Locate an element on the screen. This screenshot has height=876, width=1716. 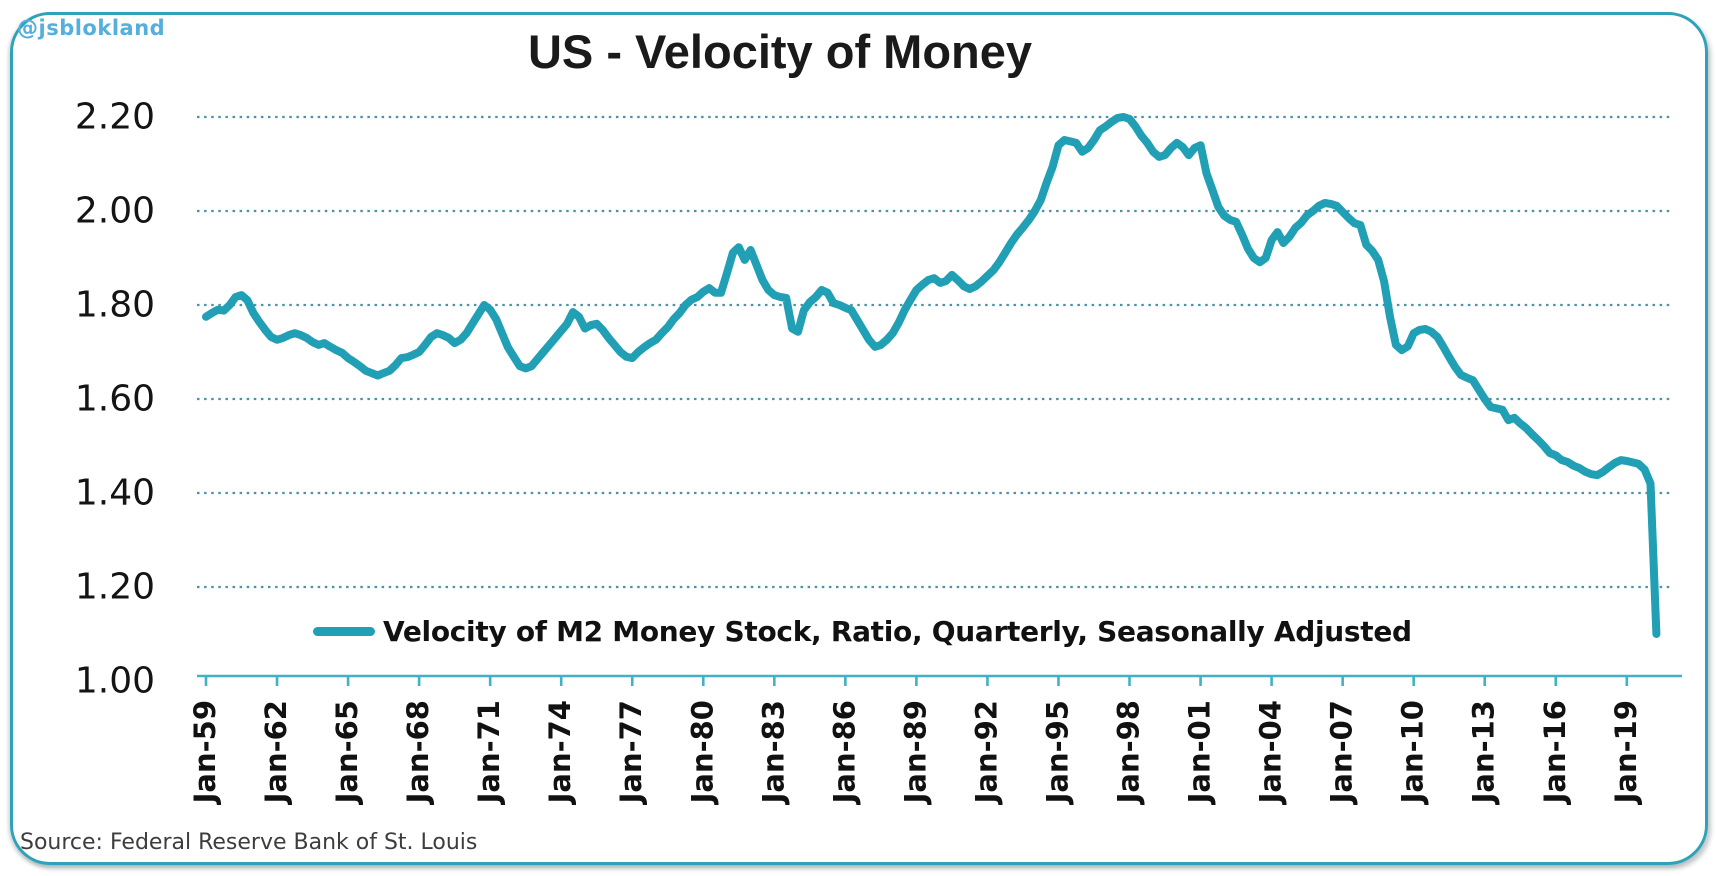
x-axis-label: Jan-13 is located at coordinates (1484, 752).